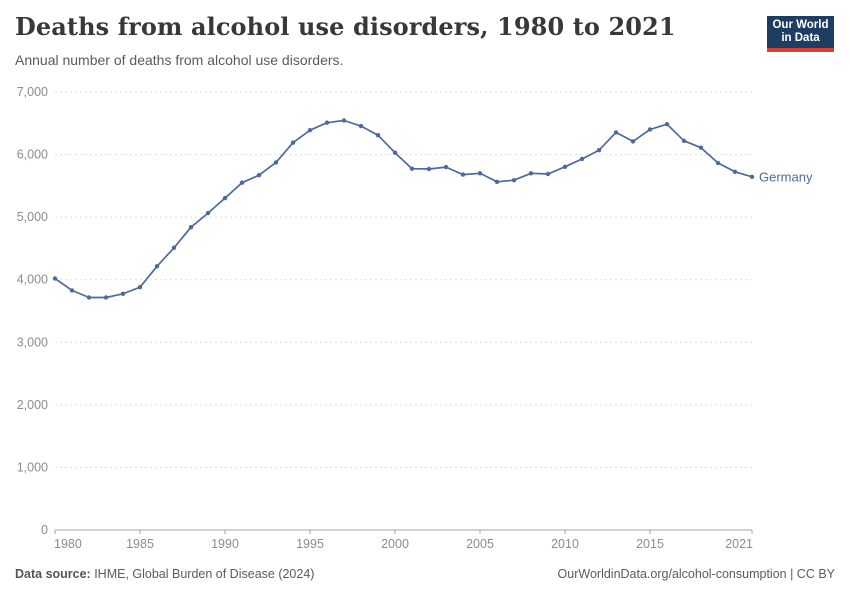 The height and width of the screenshot is (600, 850). Describe the element at coordinates (32, 155) in the screenshot. I see `y-axis-tick-label: 6,000` at that location.